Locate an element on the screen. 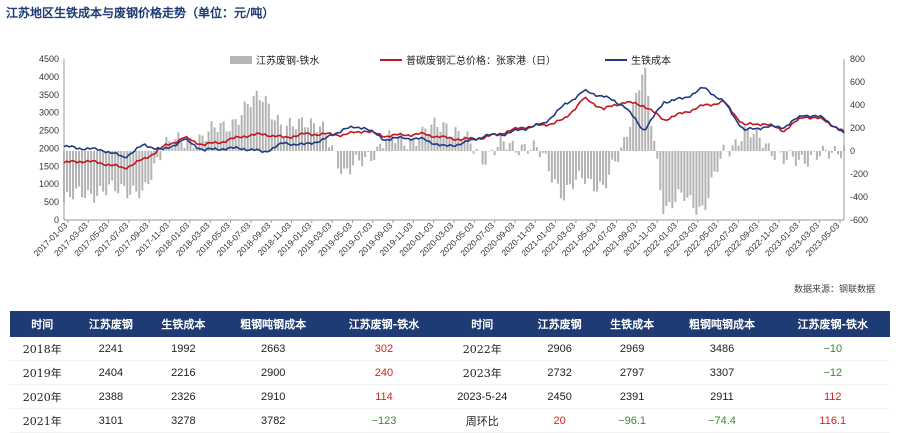 Image resolution: width=901 pixels, height=433 pixels. scrap-price-line is located at coordinates (454, 132).